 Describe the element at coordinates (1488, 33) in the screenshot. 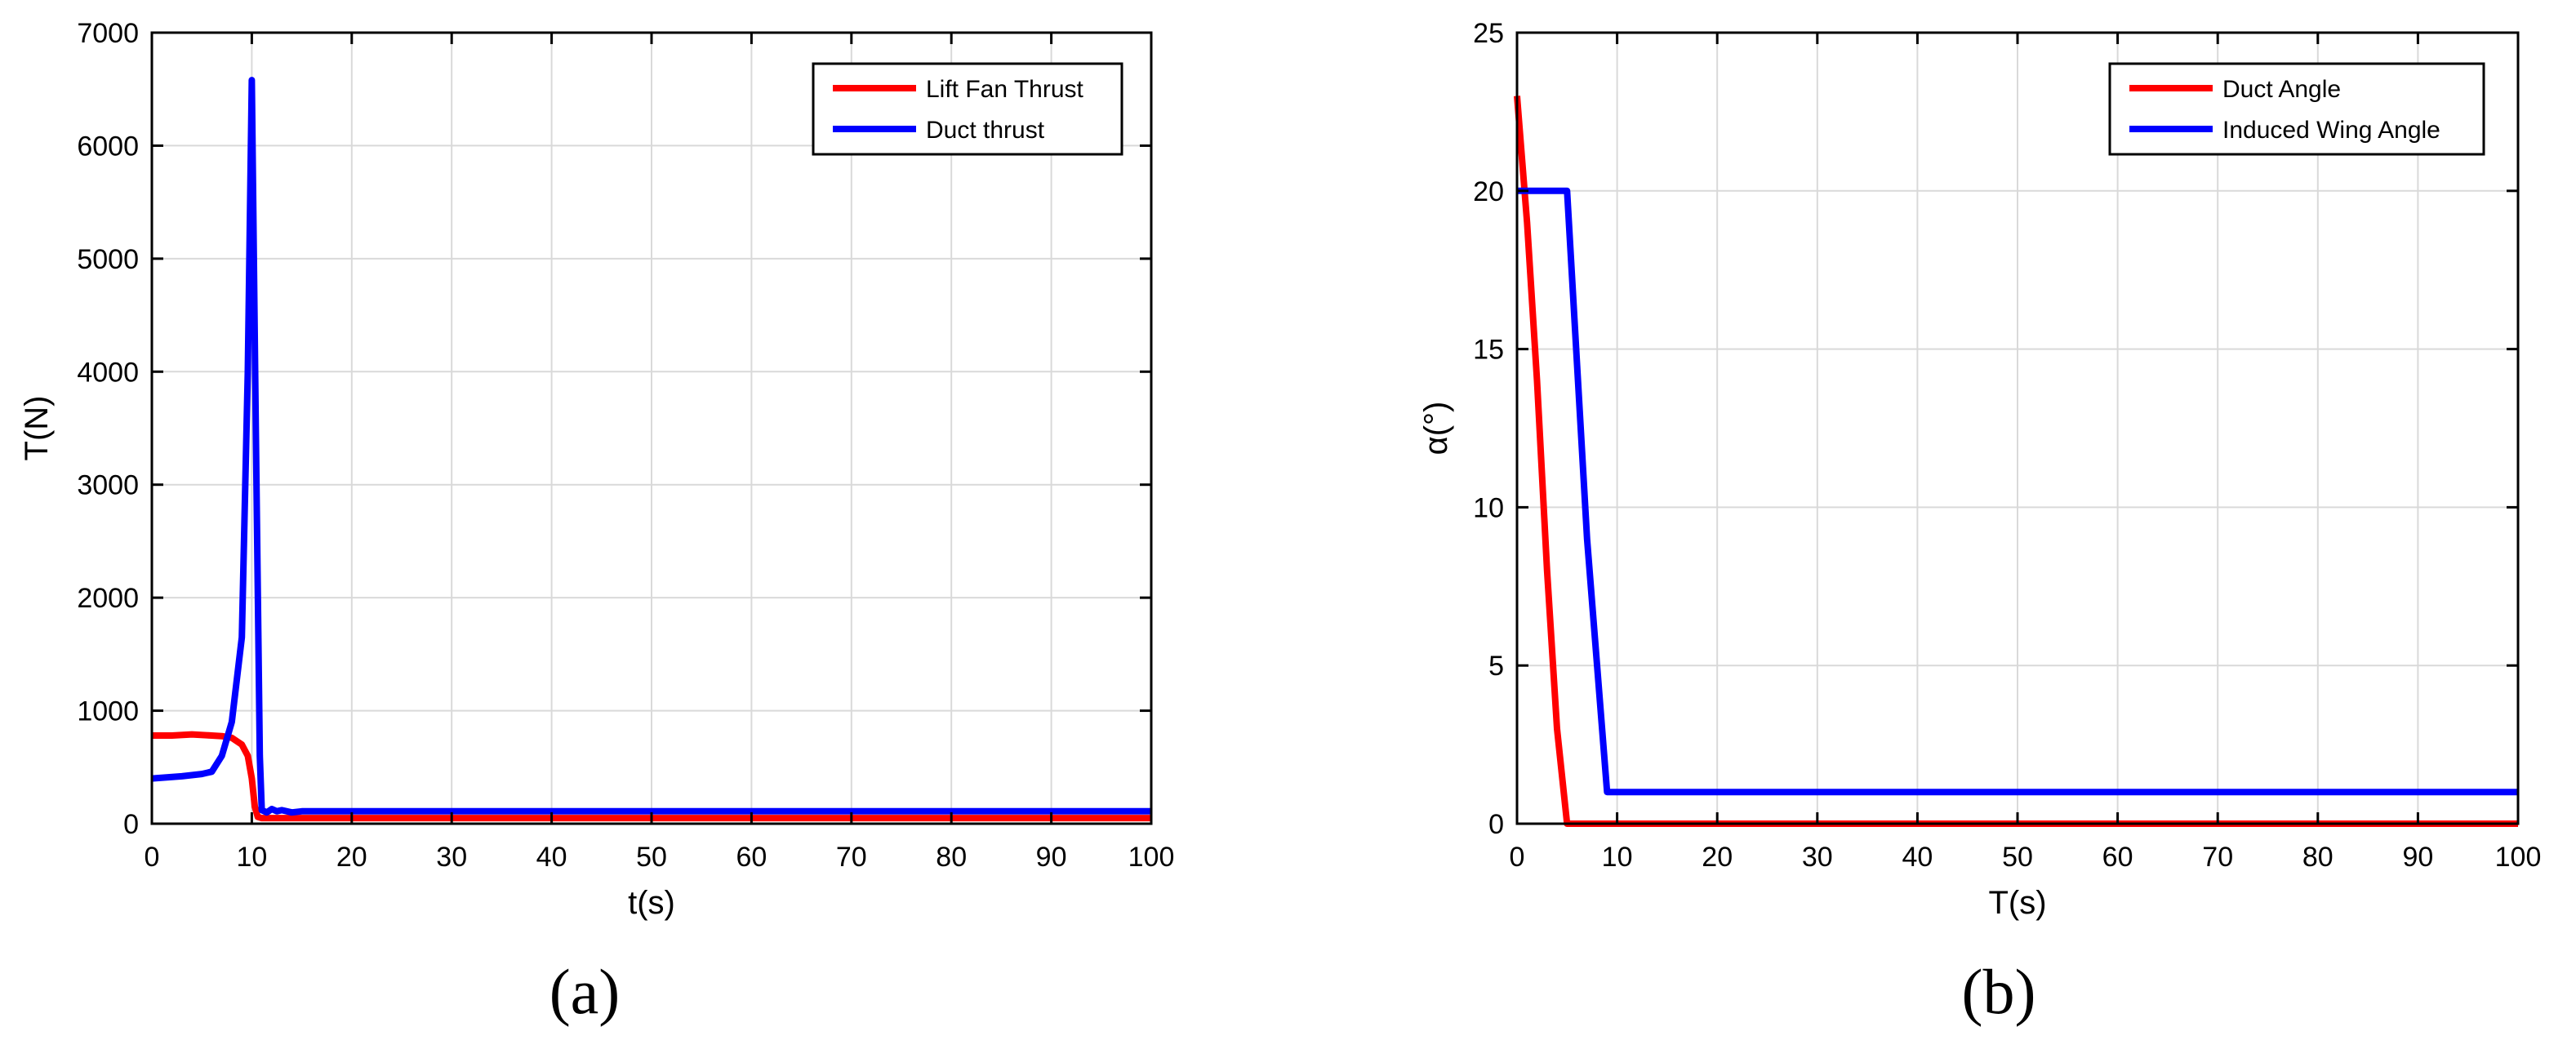

I see `y-tick-label: 25` at that location.